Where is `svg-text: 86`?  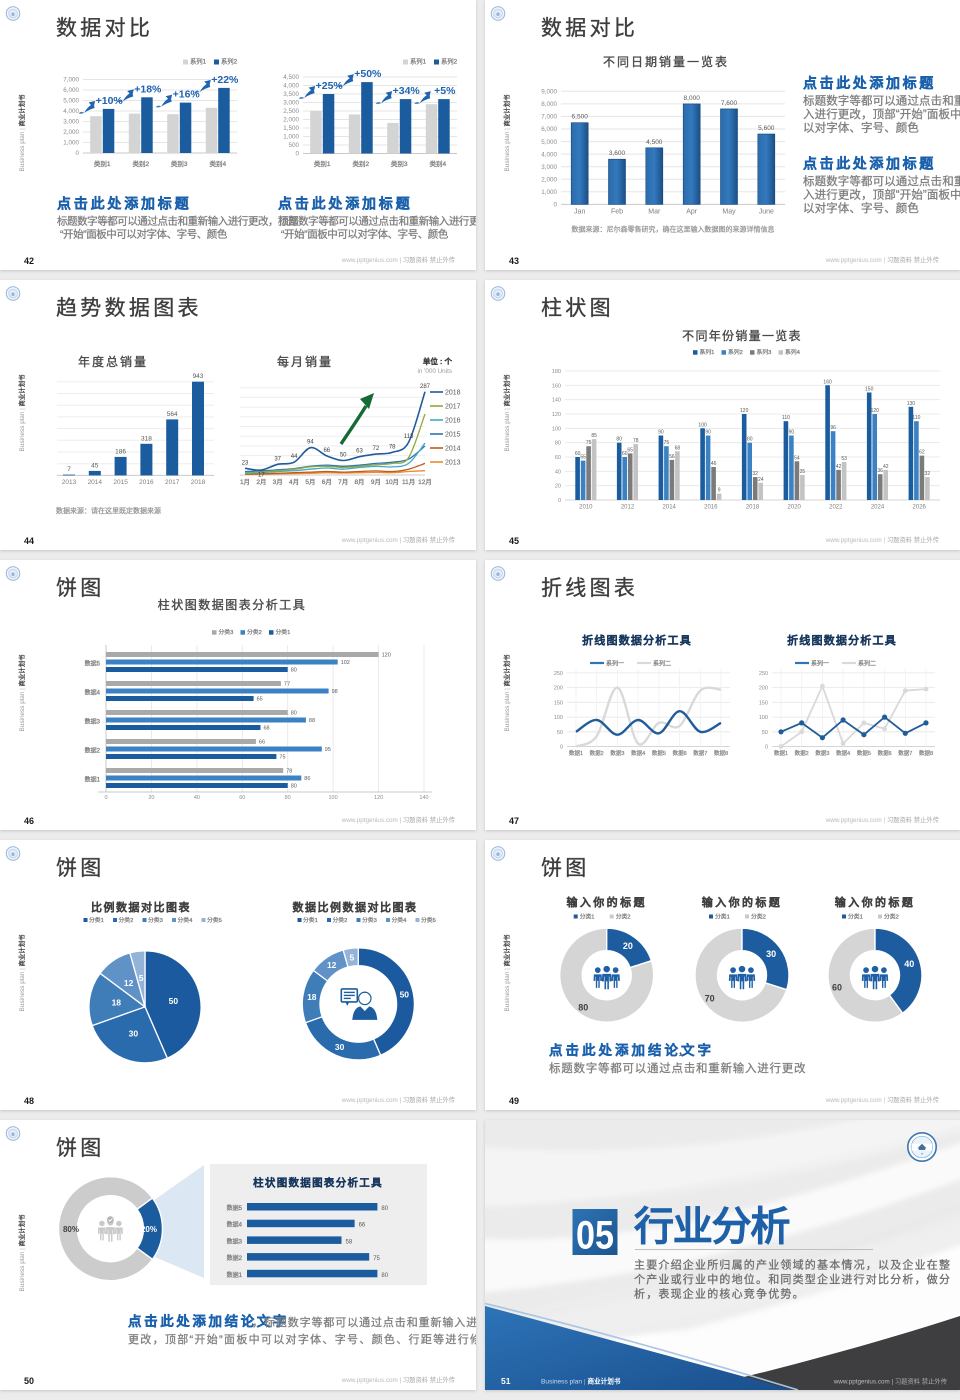
svg-text: 86 is located at coordinates (307, 779).